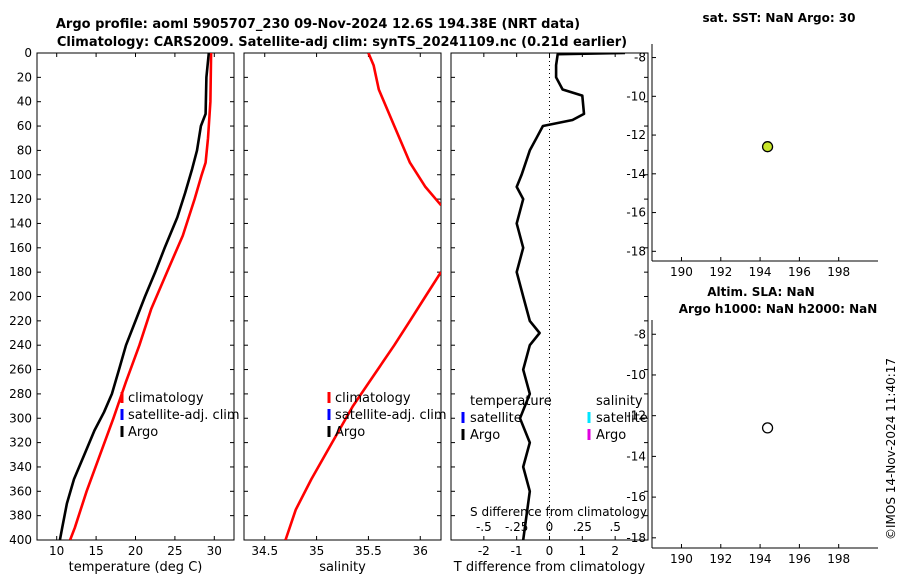 This screenshot has width=900, height=580. I want to click on y-tick-label: 100, so click(20, 175).